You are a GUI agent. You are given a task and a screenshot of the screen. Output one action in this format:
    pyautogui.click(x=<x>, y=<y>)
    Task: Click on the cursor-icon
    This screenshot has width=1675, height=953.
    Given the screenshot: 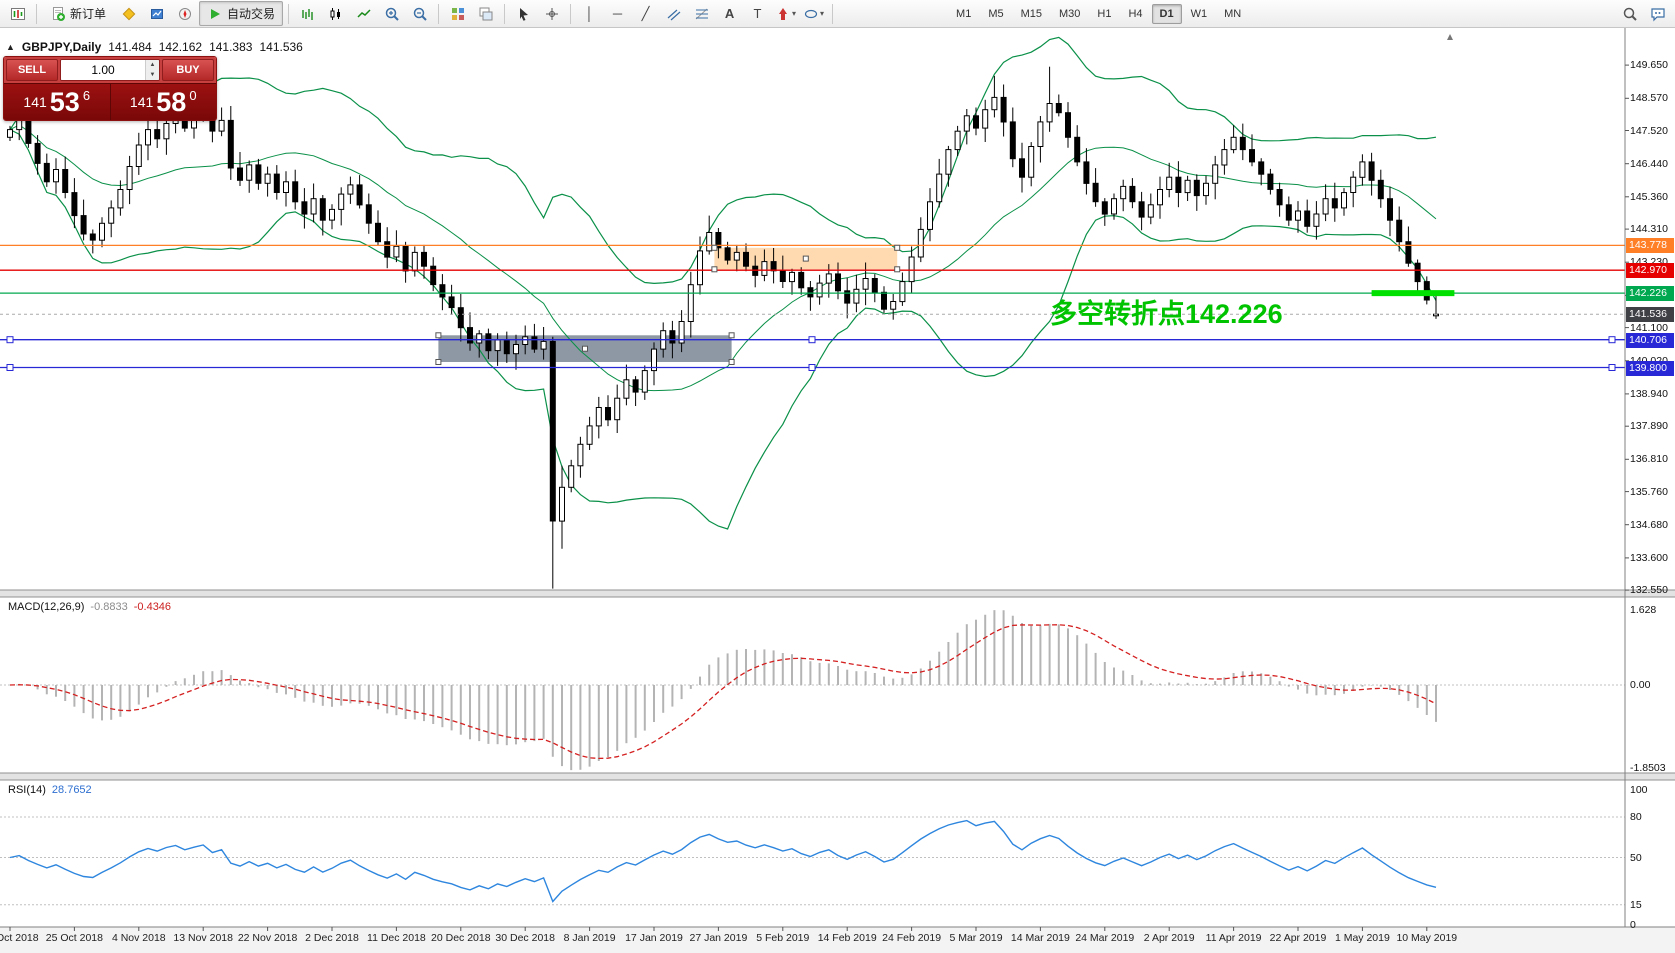 What is the action you would take?
    pyautogui.click(x=523, y=13)
    